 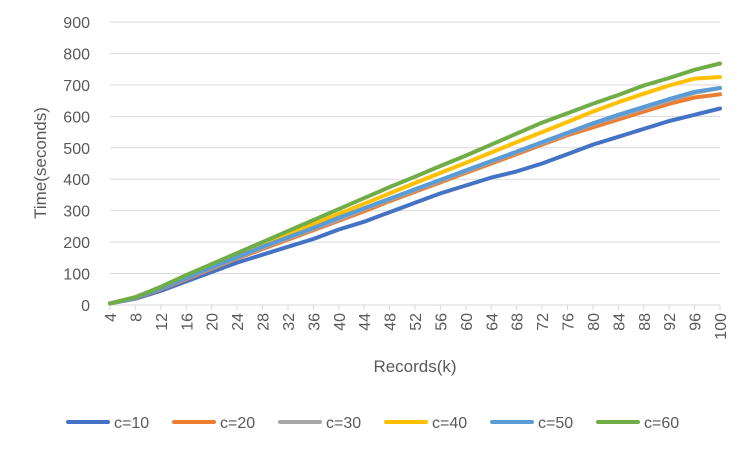 I want to click on x-tick-label: 44, so click(x=365, y=322).